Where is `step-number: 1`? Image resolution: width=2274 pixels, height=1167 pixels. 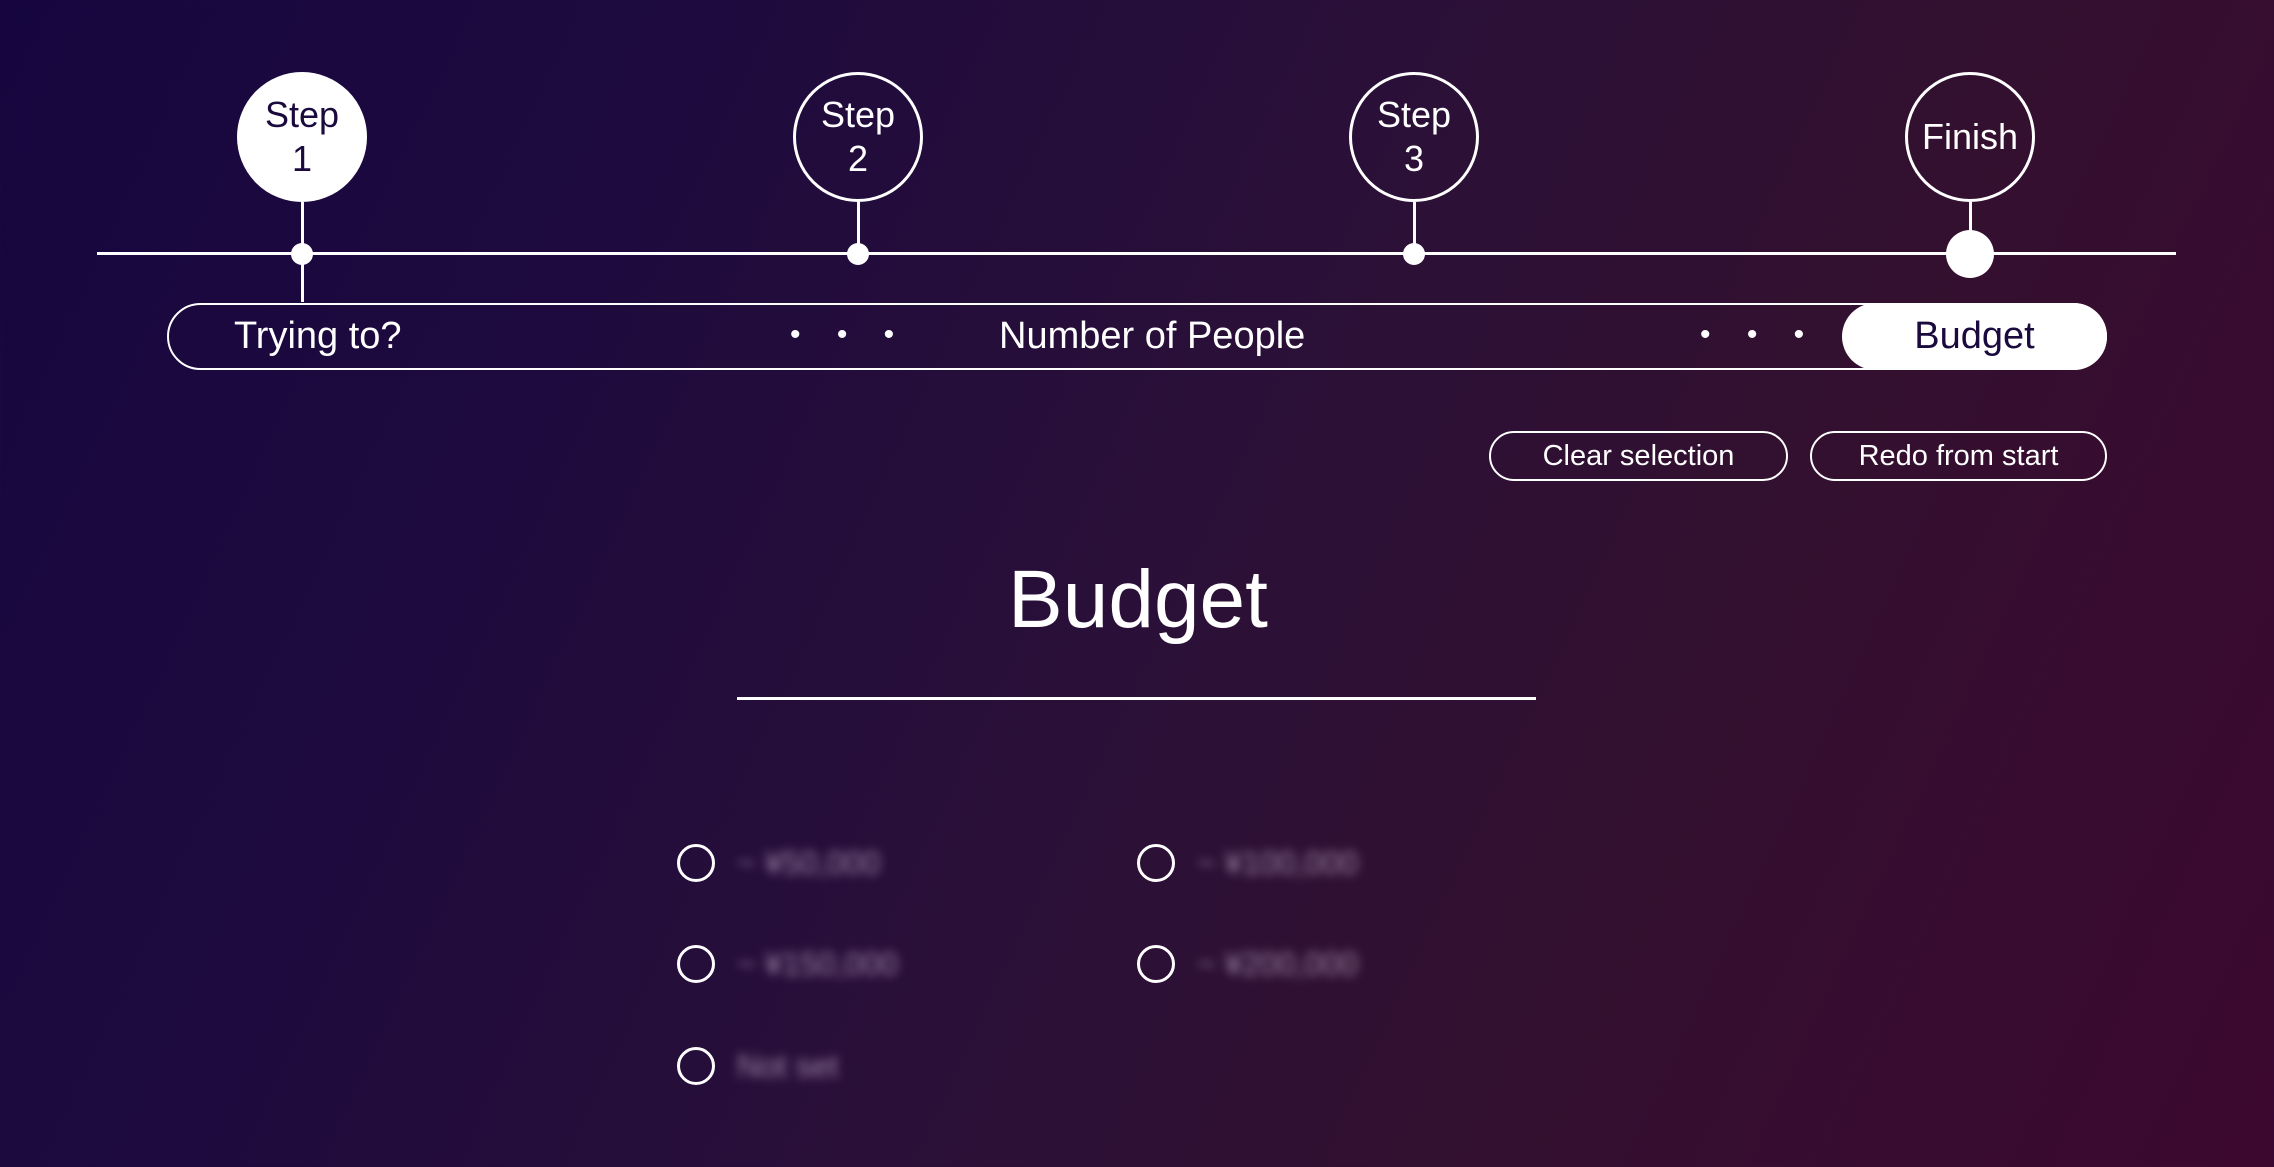
step-number: 1 is located at coordinates (302, 158).